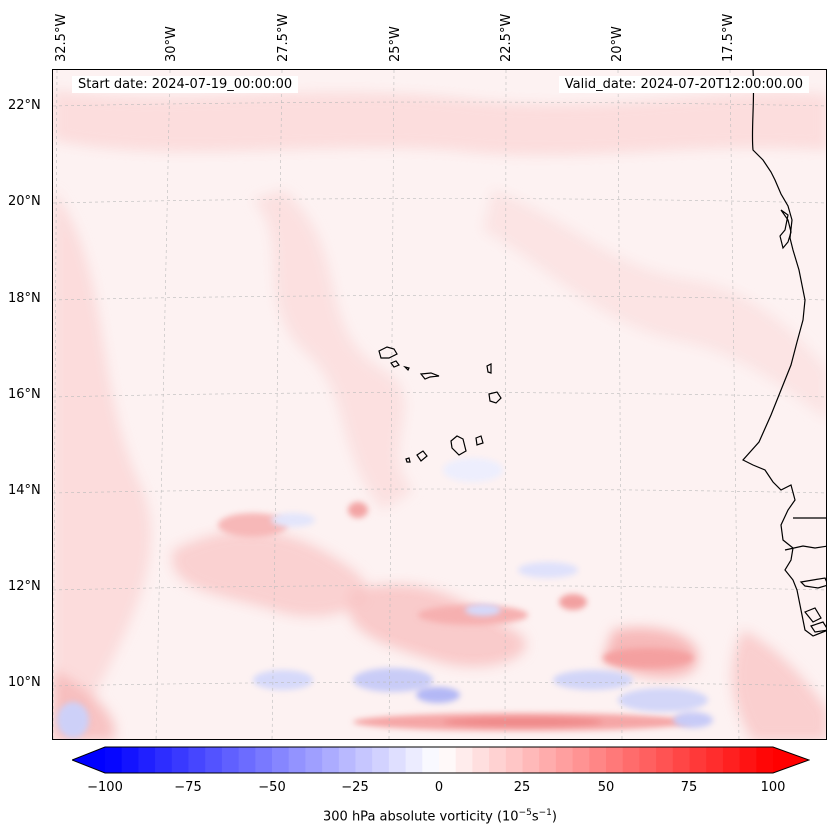 The height and width of the screenshot is (839, 837). What do you see at coordinates (24, 298) in the screenshot?
I see `lat-label-18N: 18°N` at bounding box center [24, 298].